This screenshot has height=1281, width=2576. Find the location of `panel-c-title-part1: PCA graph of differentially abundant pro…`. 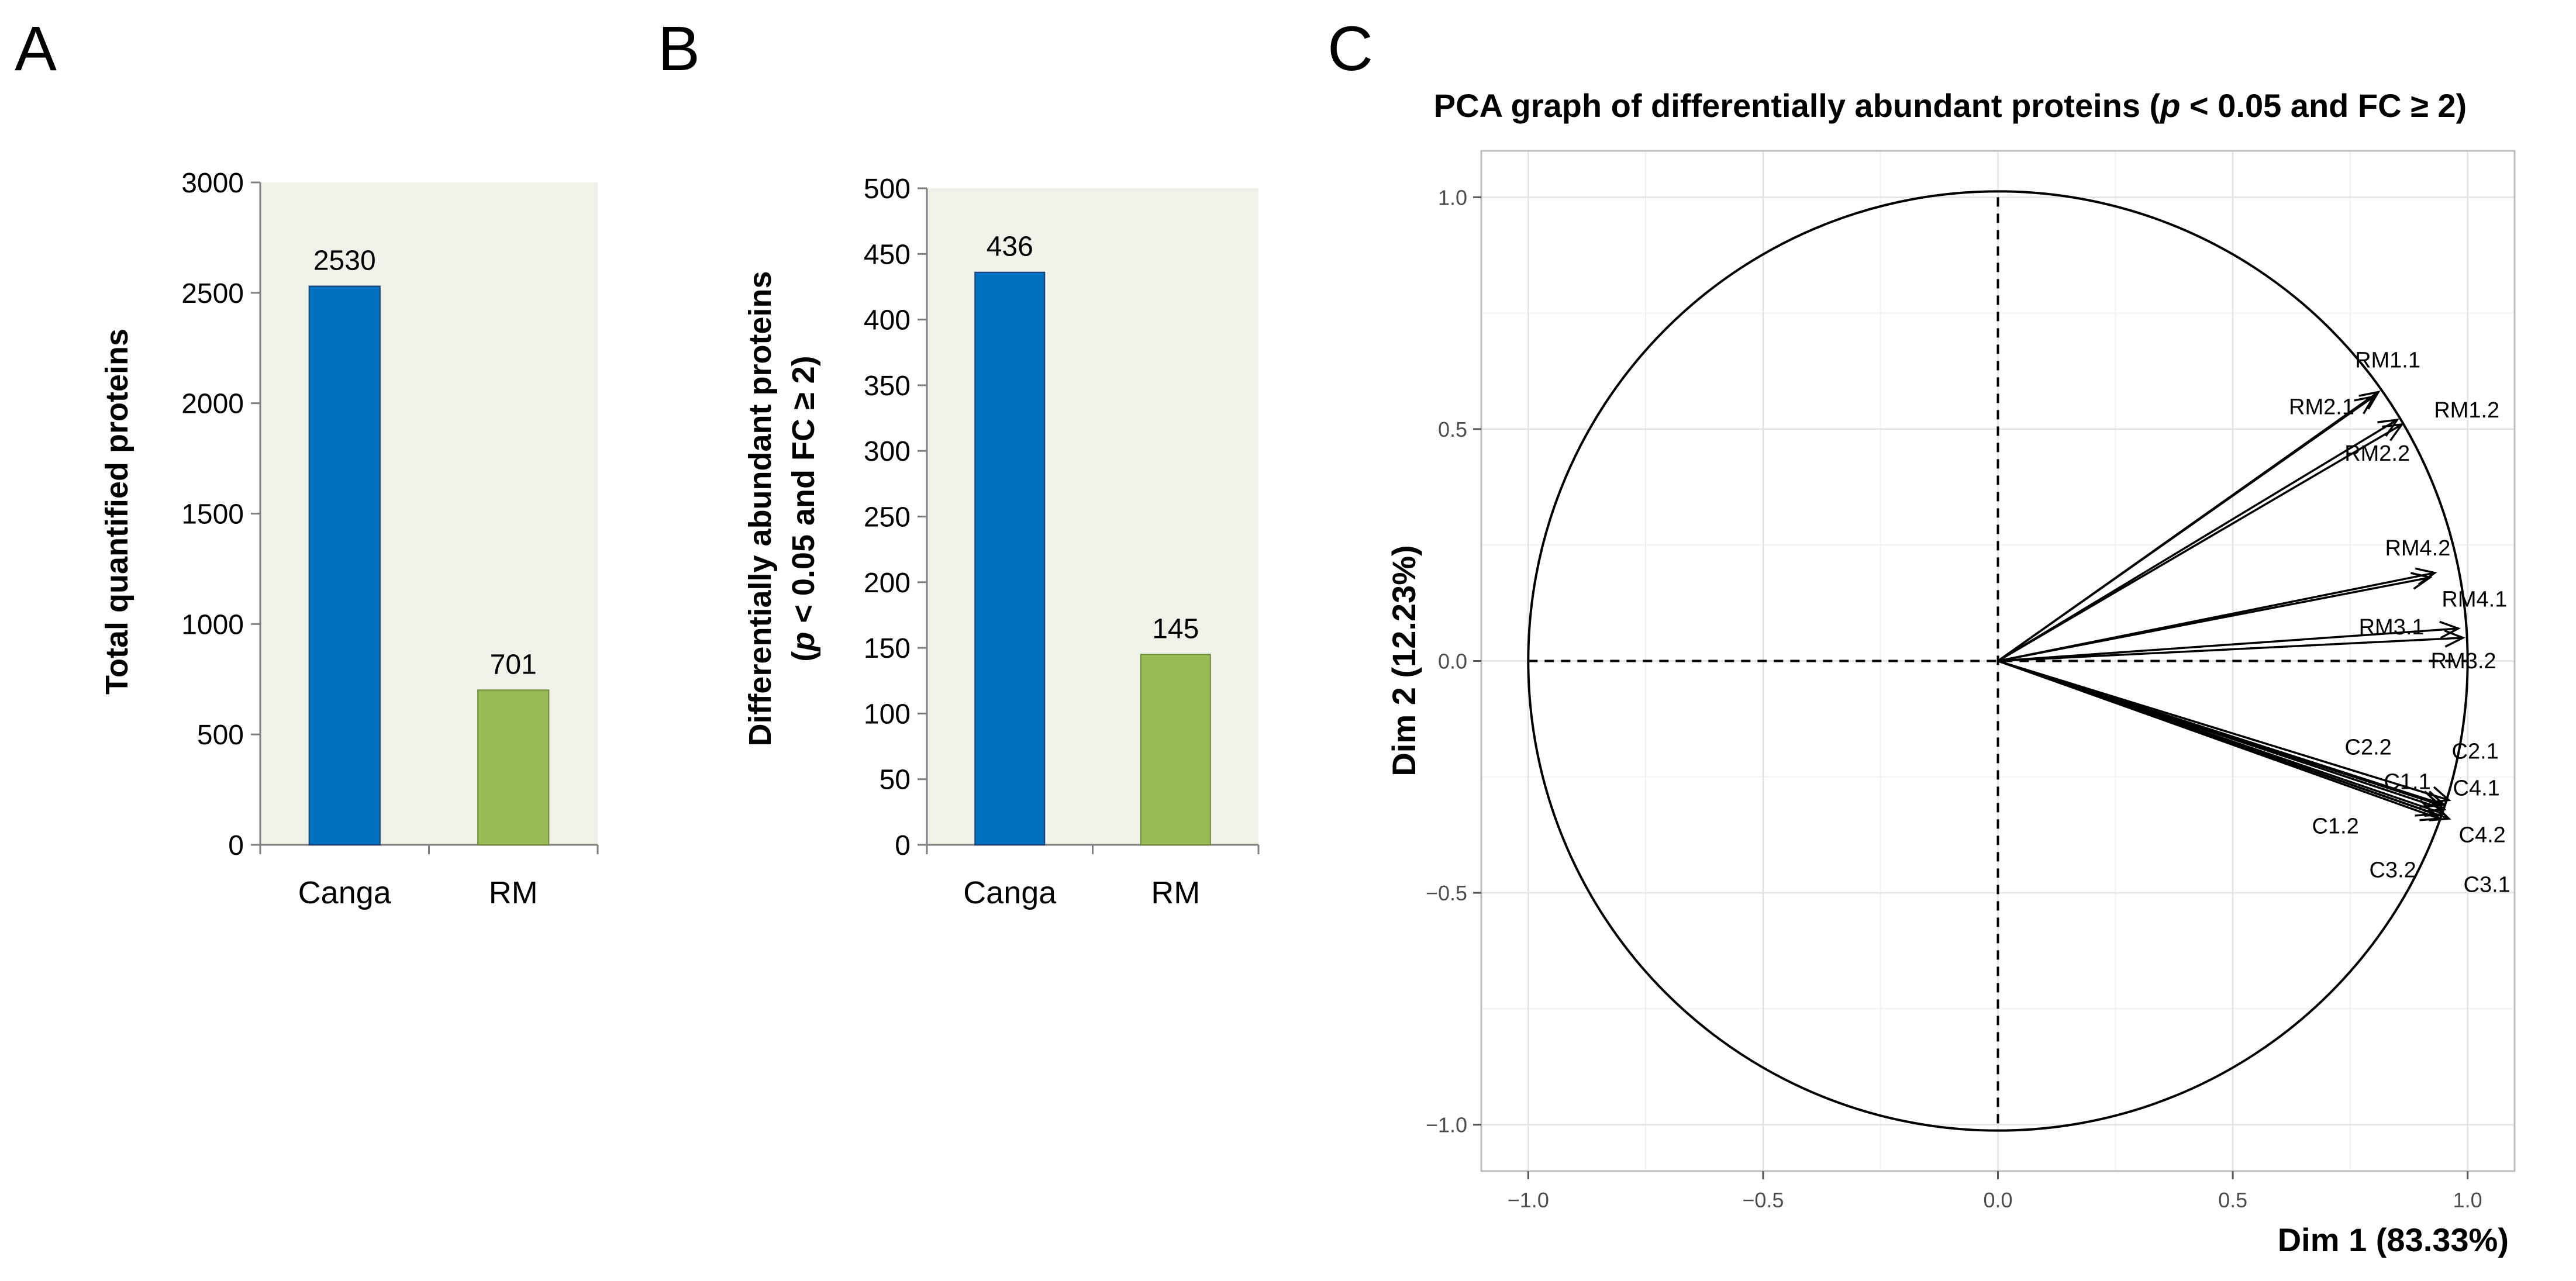

panel-c-title-part1: PCA graph of differentially abundant pro… is located at coordinates (1798, 105).